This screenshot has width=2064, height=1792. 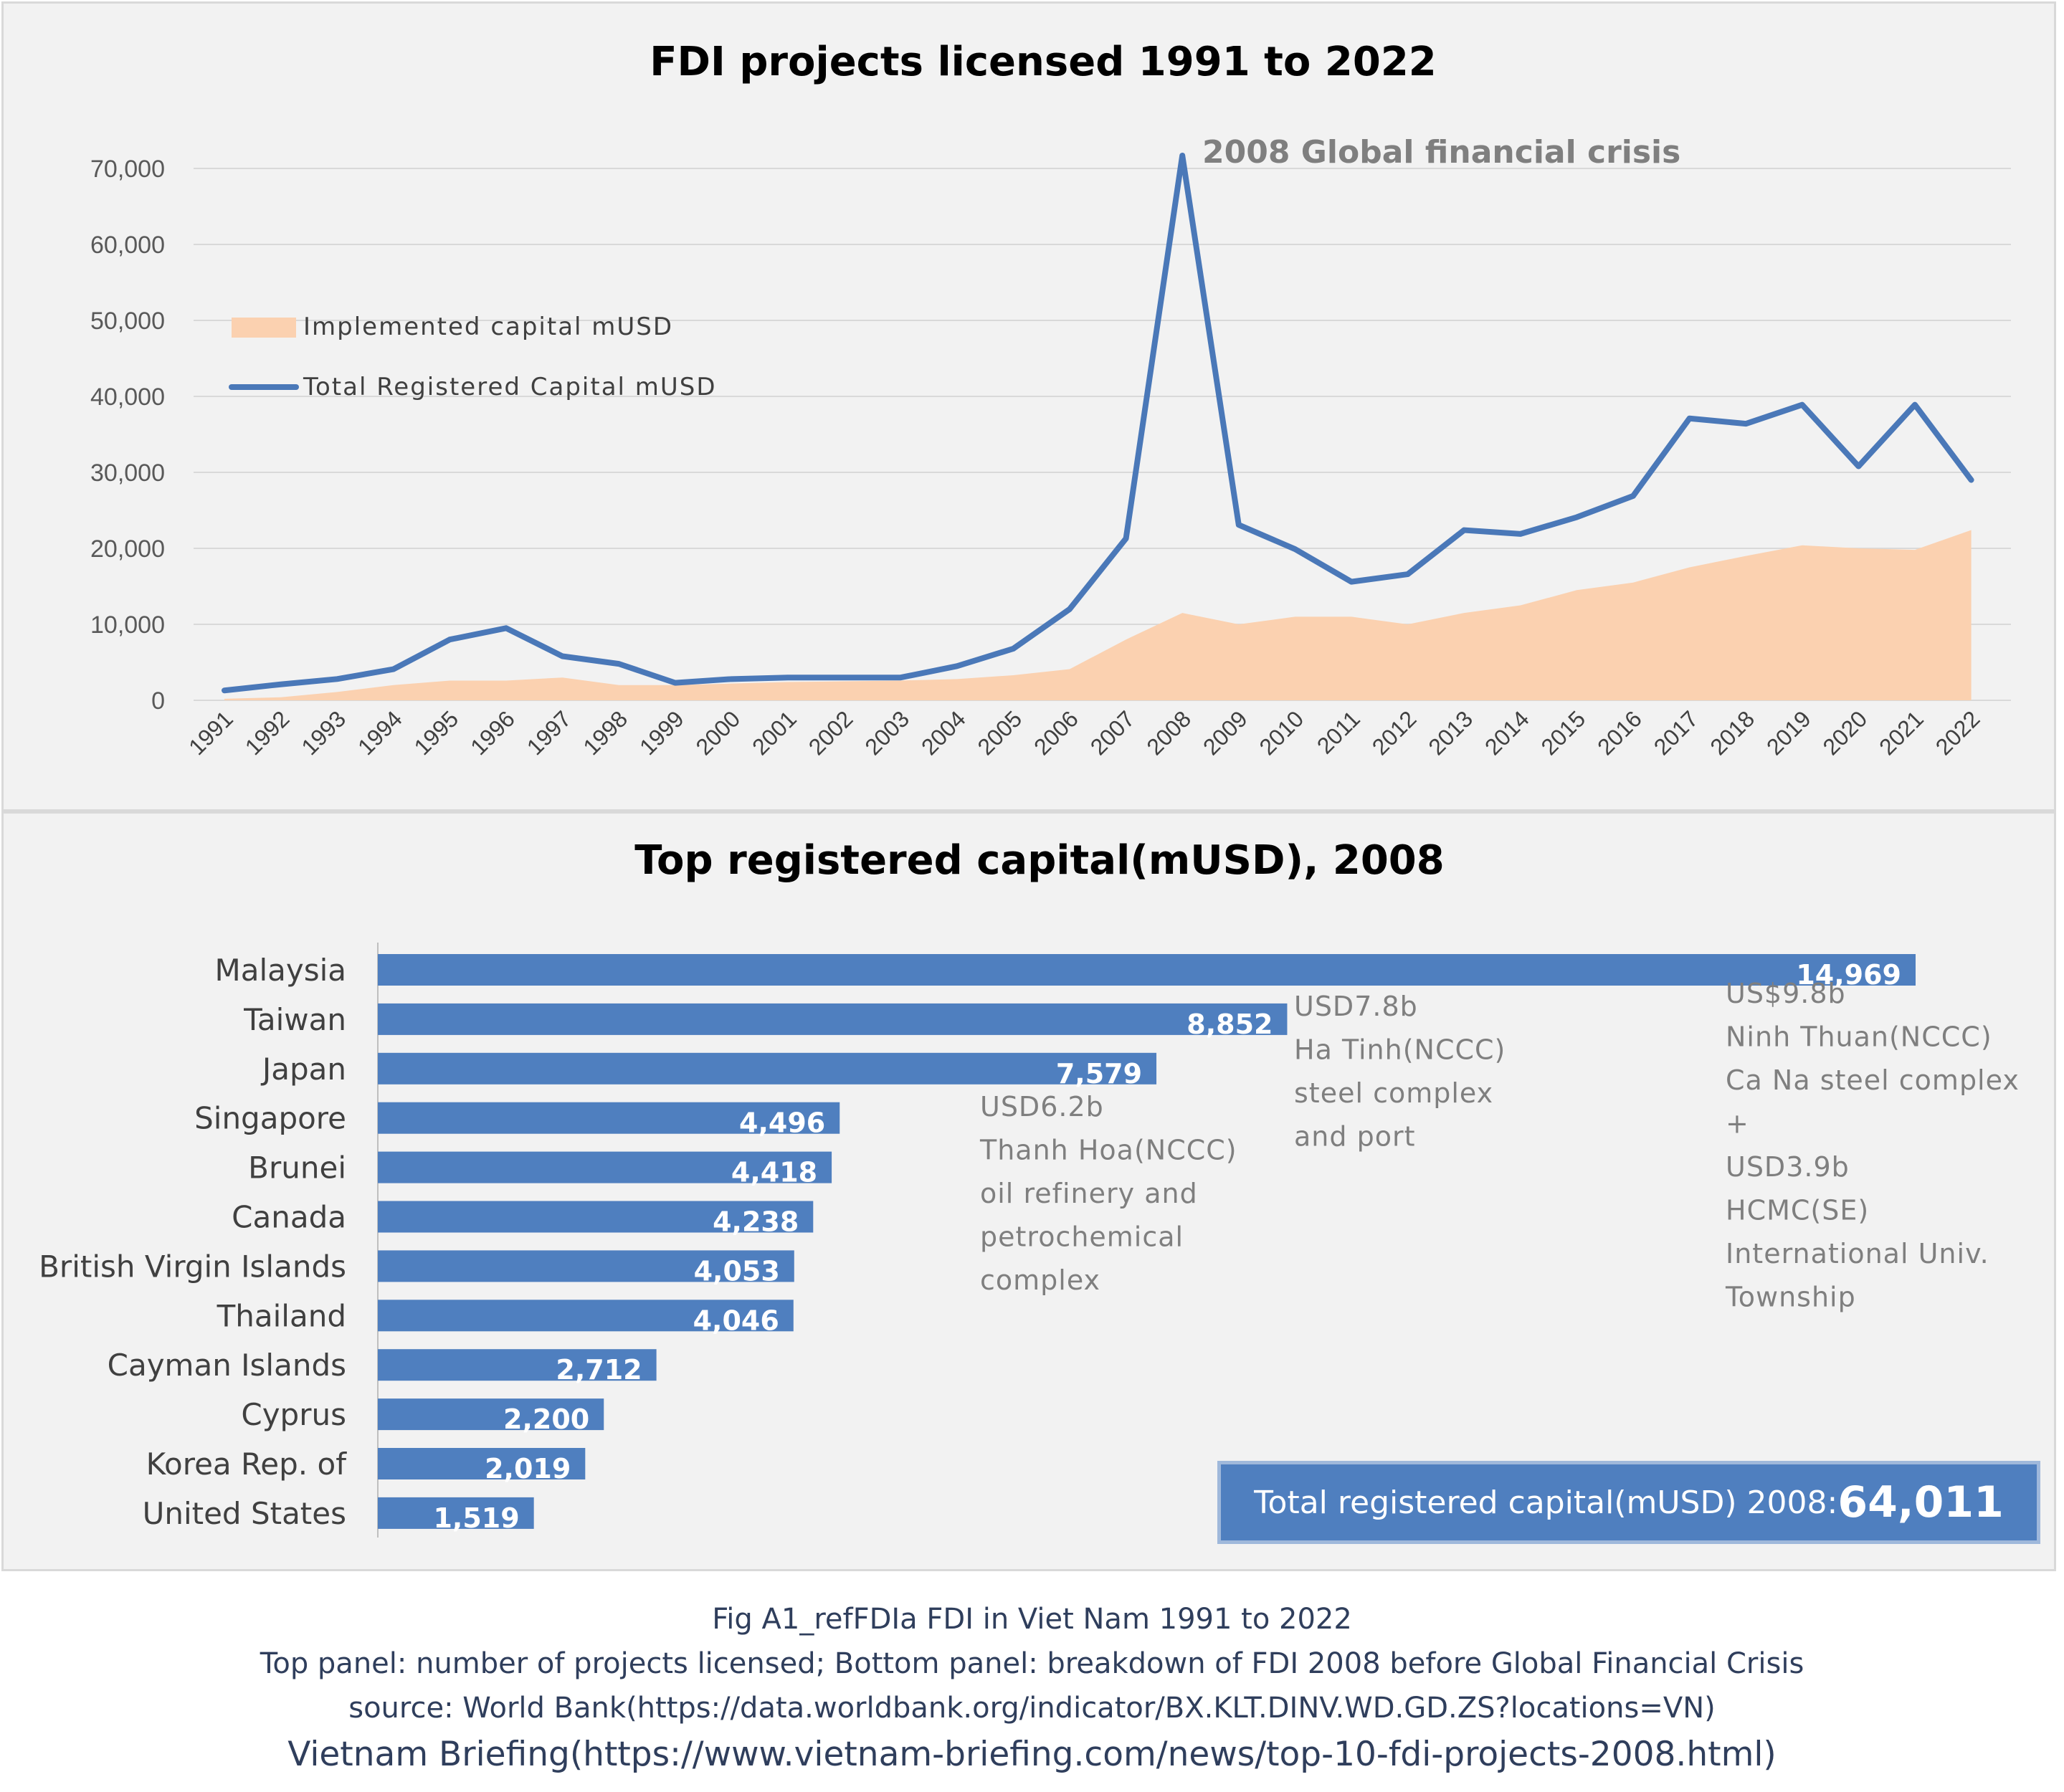 I want to click on crisis-annotation: 2008 Global financial crisis, so click(x=1441, y=152).